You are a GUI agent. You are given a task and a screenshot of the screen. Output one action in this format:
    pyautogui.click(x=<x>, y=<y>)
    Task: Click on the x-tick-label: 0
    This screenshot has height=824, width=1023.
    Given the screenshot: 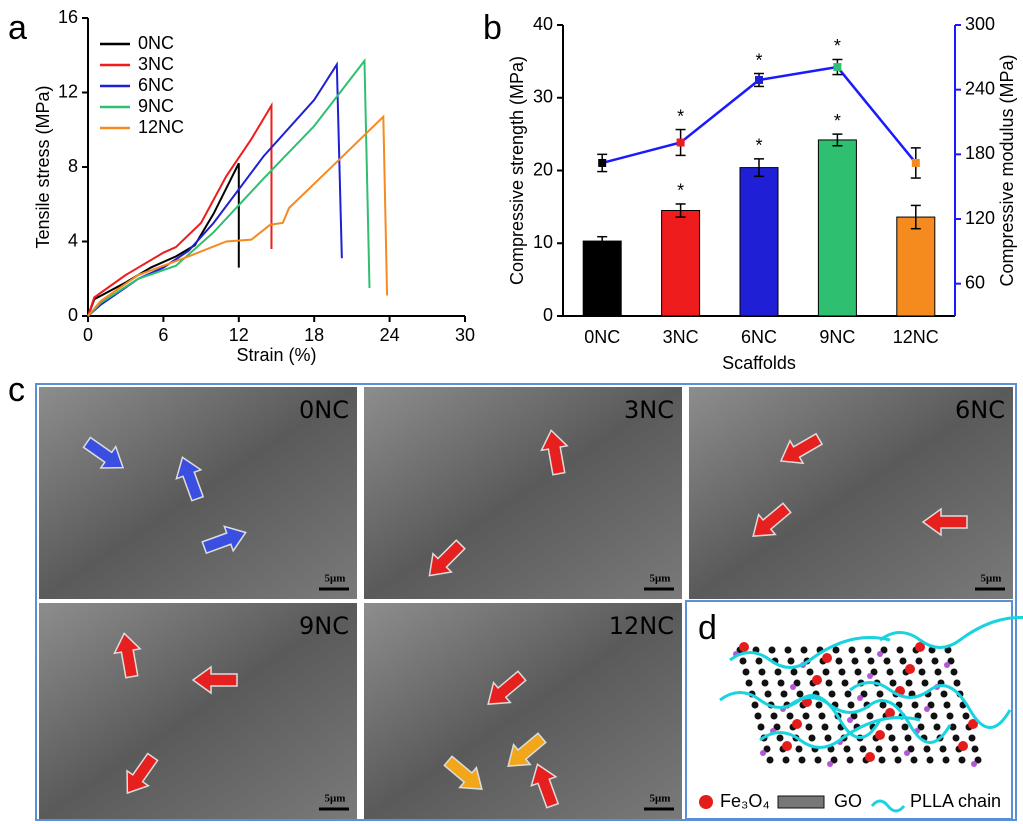 What is the action you would take?
    pyautogui.click(x=88, y=335)
    